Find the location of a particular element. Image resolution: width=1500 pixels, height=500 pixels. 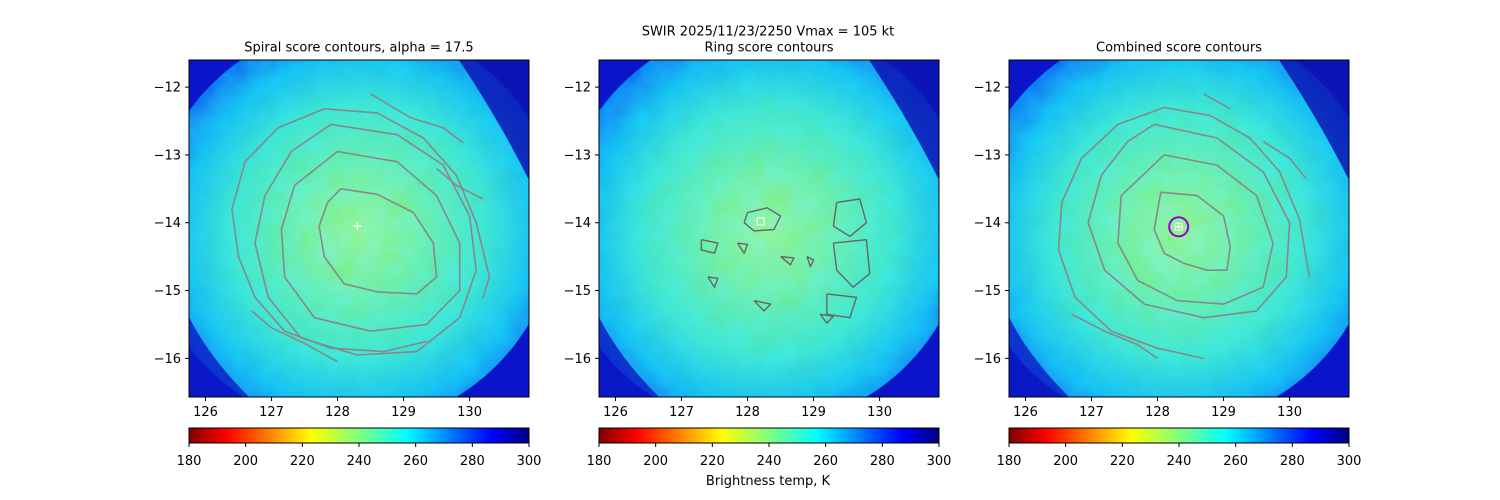

figure-suptitle: SWIR 2025/11/23/2250 Vmax = 105 kt is located at coordinates (768, 32).